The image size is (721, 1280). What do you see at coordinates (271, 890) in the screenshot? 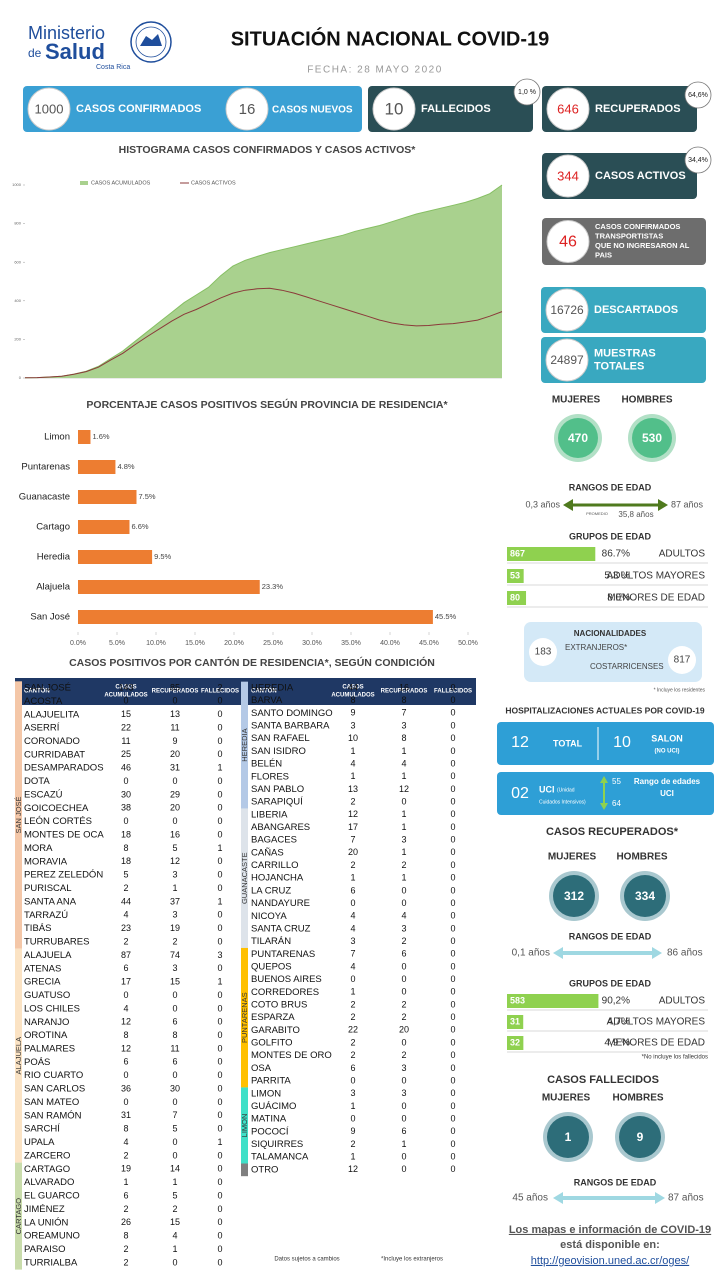
I see `canton-name: LA CRUZ` at bounding box center [271, 890].